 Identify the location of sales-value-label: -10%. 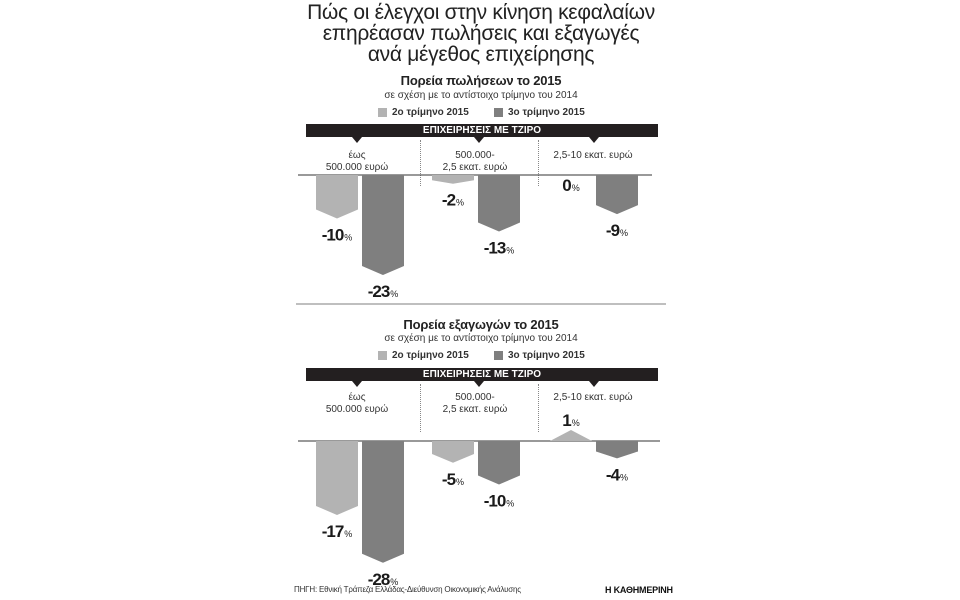
(337, 235).